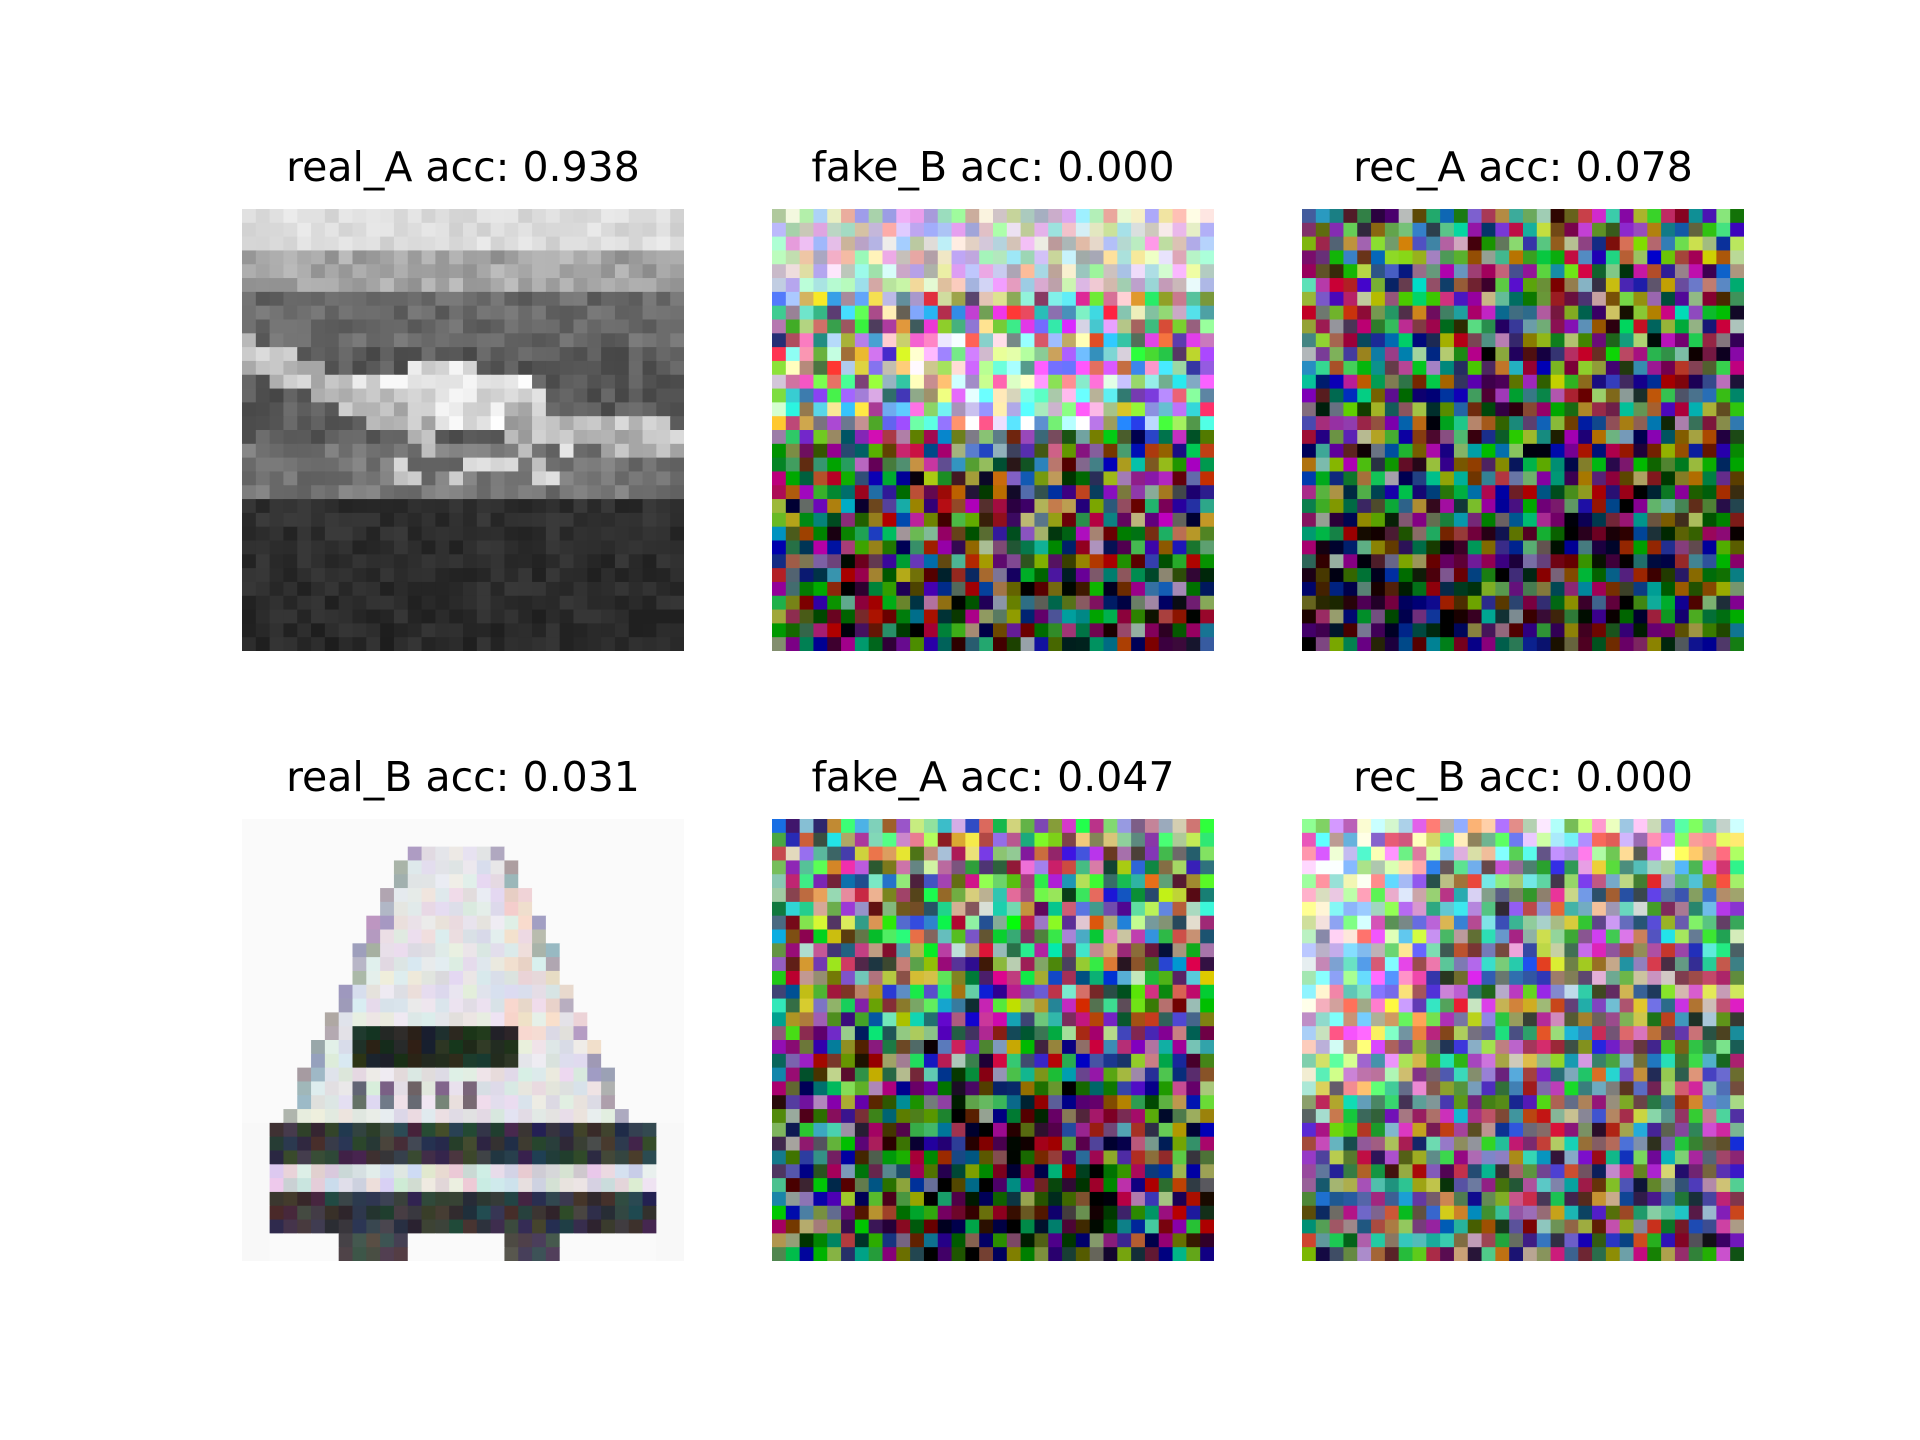  Describe the element at coordinates (463, 1040) in the screenshot. I see `real-b-image` at that location.